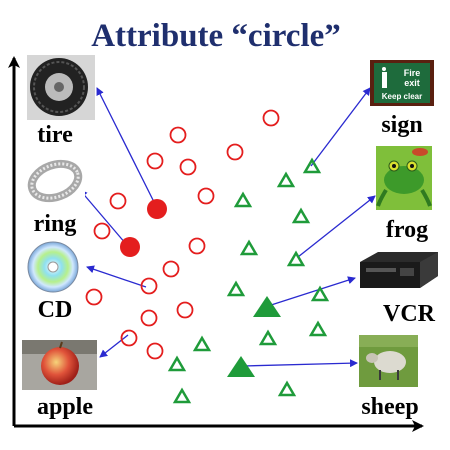 The width and height of the screenshot is (450, 450). Describe the element at coordinates (116, 276) in the screenshot. I see `arrow-to-cd` at that location.